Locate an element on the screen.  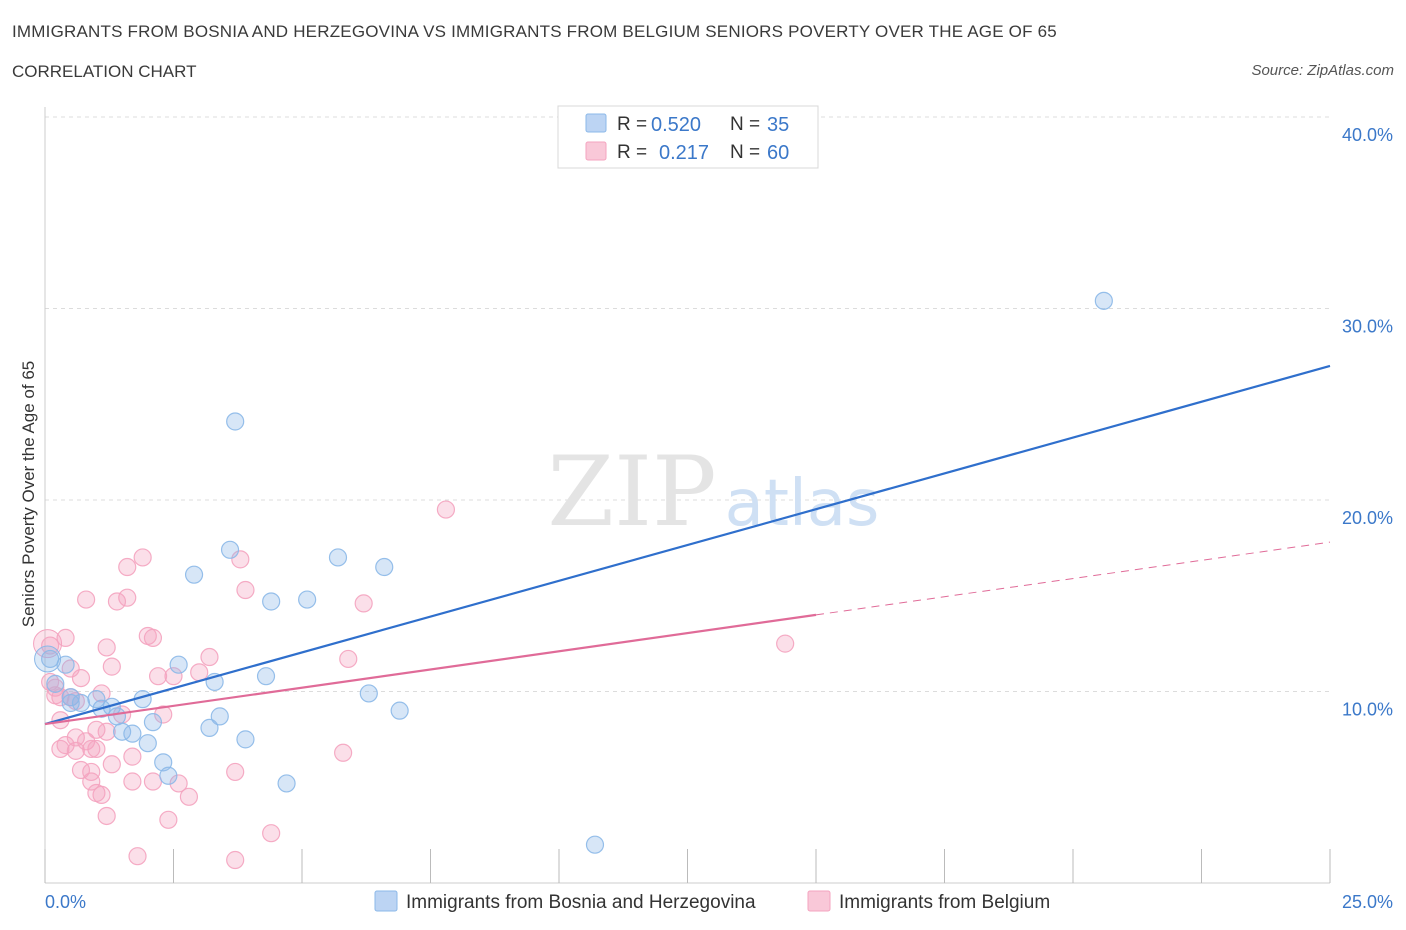
correlation-legend: R = 0.520 N = 35 R = 0.217 N = 60 is located at coordinates (688, 137).